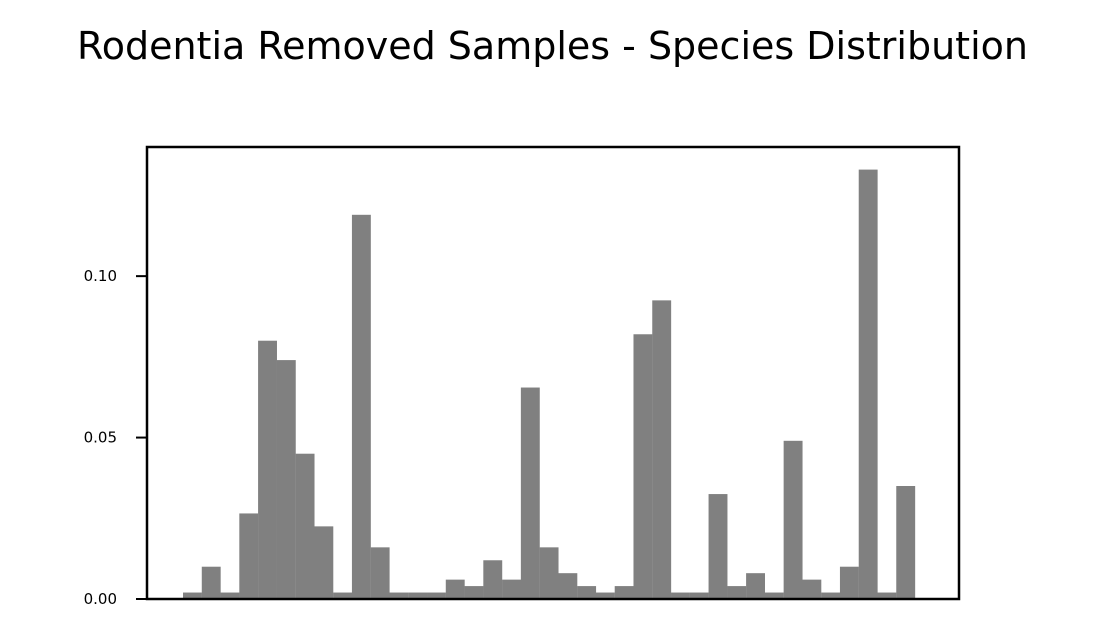 The image size is (1105, 641). Describe the element at coordinates (100, 276) in the screenshot. I see `y-tick-label-2: 0.10` at that location.